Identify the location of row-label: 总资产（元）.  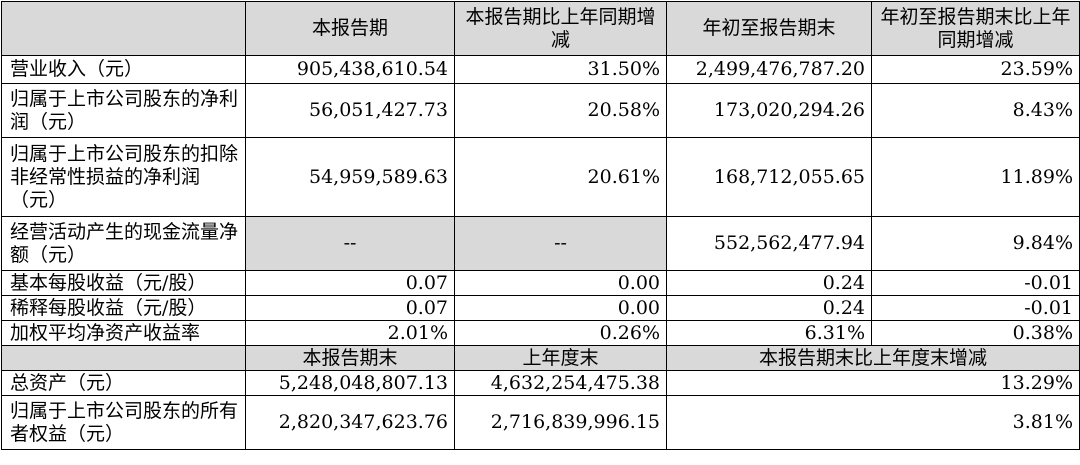
(123, 383).